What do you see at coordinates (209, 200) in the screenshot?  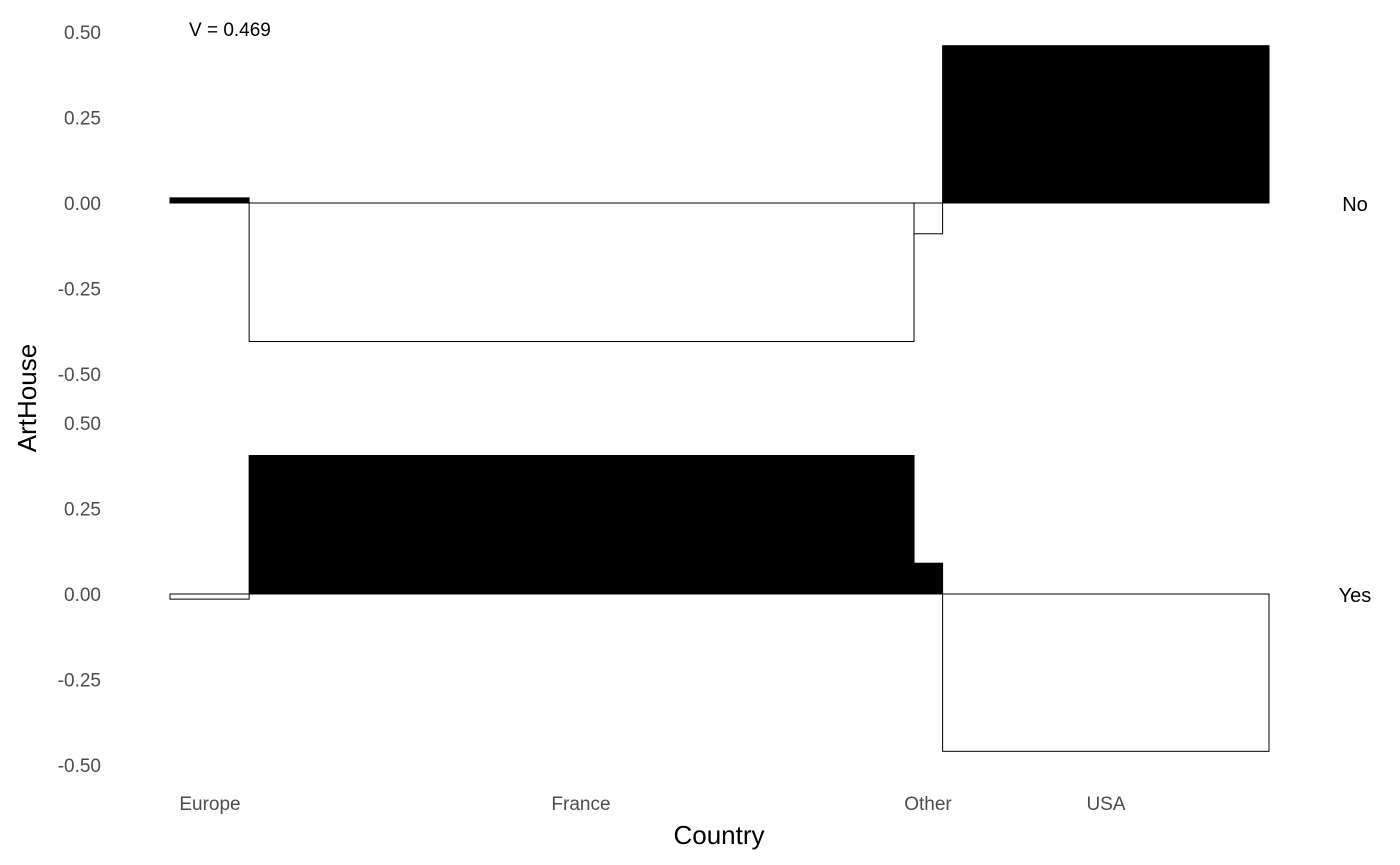 I see `bar-no-europe` at bounding box center [209, 200].